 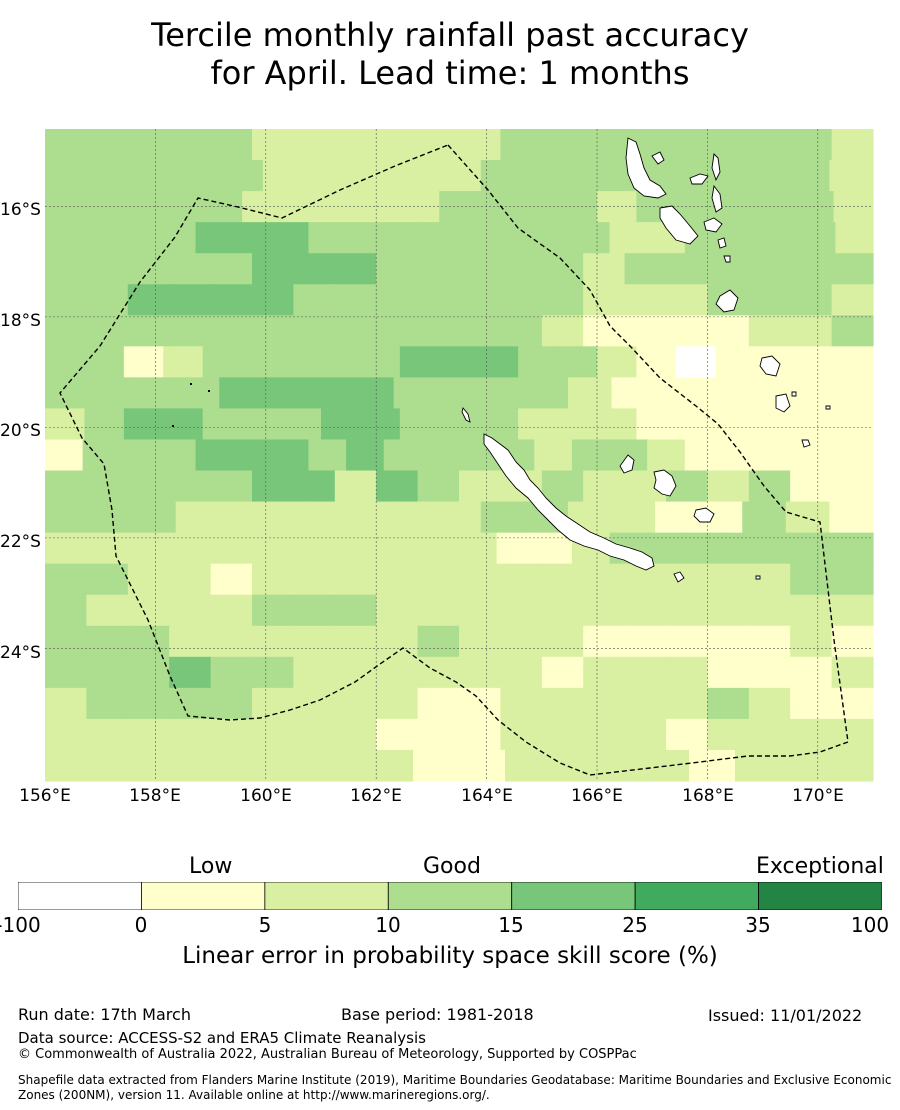 What do you see at coordinates (45, 796) in the screenshot?
I see `lon-label-156e: 156°E` at bounding box center [45, 796].